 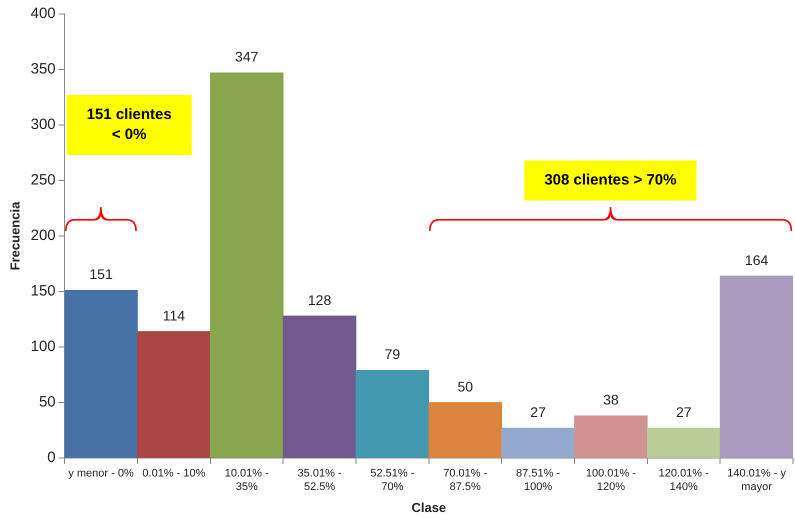 I want to click on data-label: 347, so click(x=247, y=56).